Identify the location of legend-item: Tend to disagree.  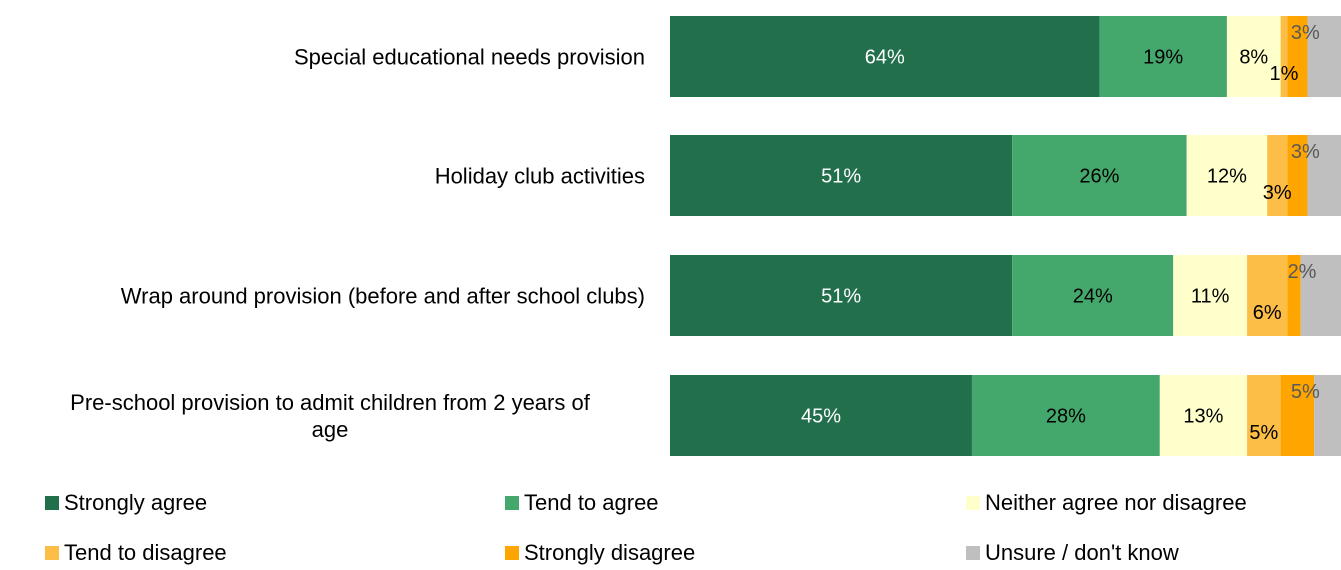
(136, 552).